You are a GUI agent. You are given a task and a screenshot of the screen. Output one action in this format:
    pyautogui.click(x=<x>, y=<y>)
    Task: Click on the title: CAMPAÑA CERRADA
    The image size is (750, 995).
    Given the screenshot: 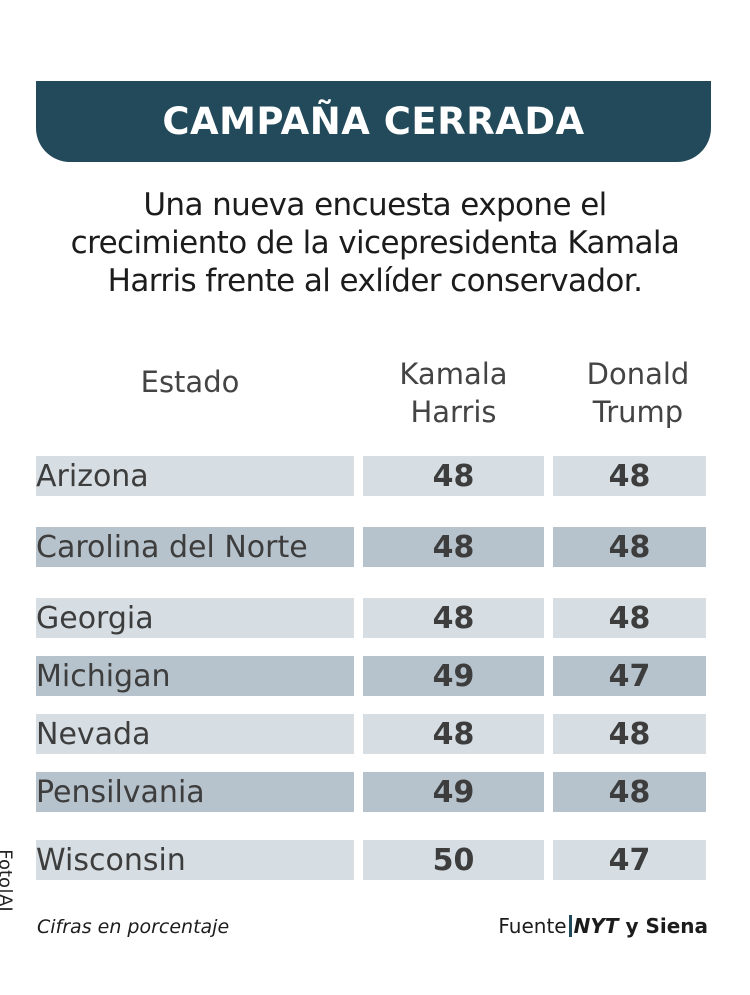 What is the action you would take?
    pyautogui.click(x=373, y=121)
    